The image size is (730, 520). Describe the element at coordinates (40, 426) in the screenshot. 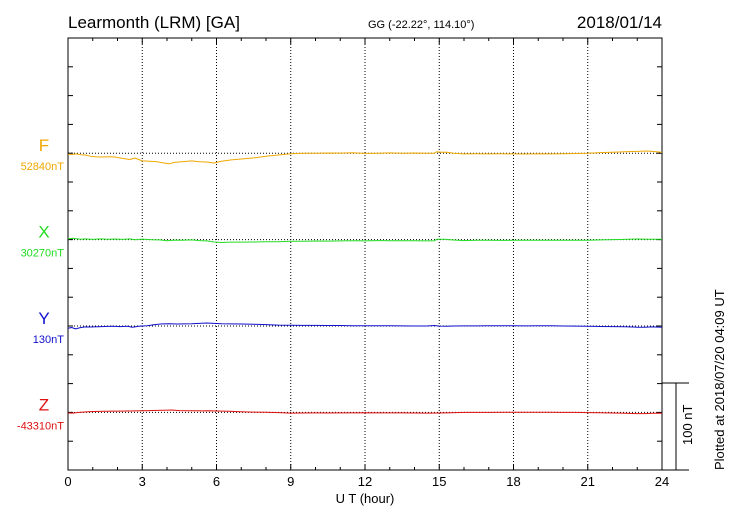

I see `component-baseline-z: -43310nT` at that location.